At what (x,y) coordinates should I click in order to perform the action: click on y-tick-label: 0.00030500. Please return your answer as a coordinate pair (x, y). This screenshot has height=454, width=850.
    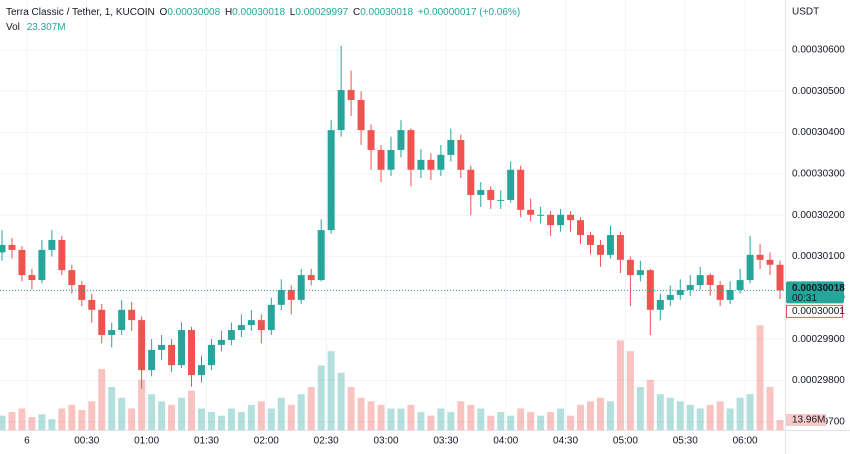
    Looking at the image, I should click on (818, 91).